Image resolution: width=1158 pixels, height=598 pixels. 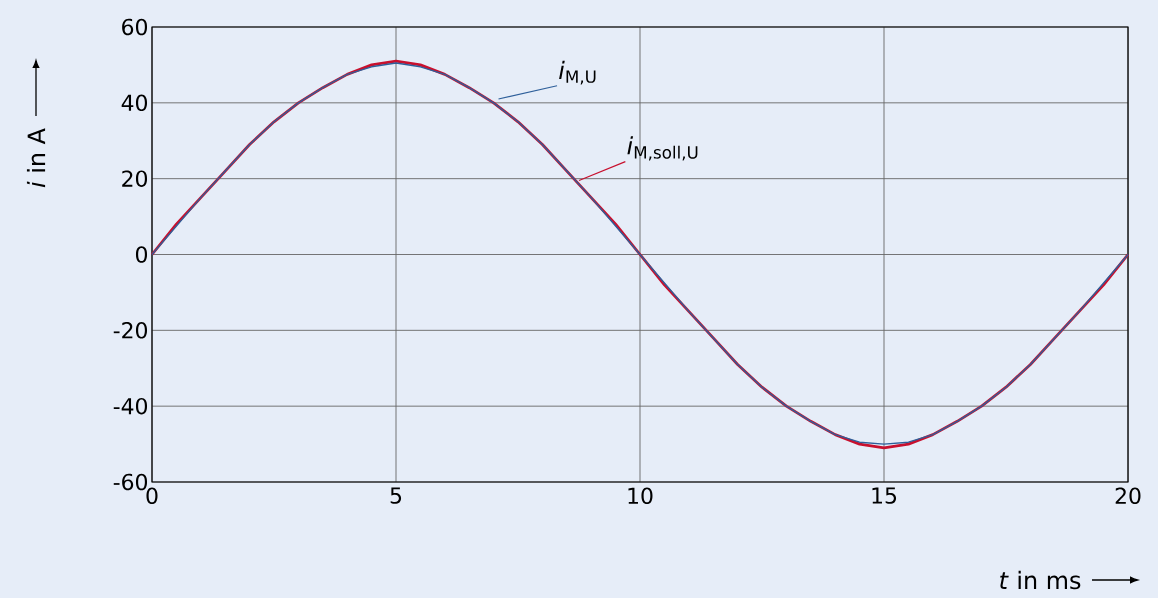 I want to click on x-tick-label: 5, so click(x=396, y=495).